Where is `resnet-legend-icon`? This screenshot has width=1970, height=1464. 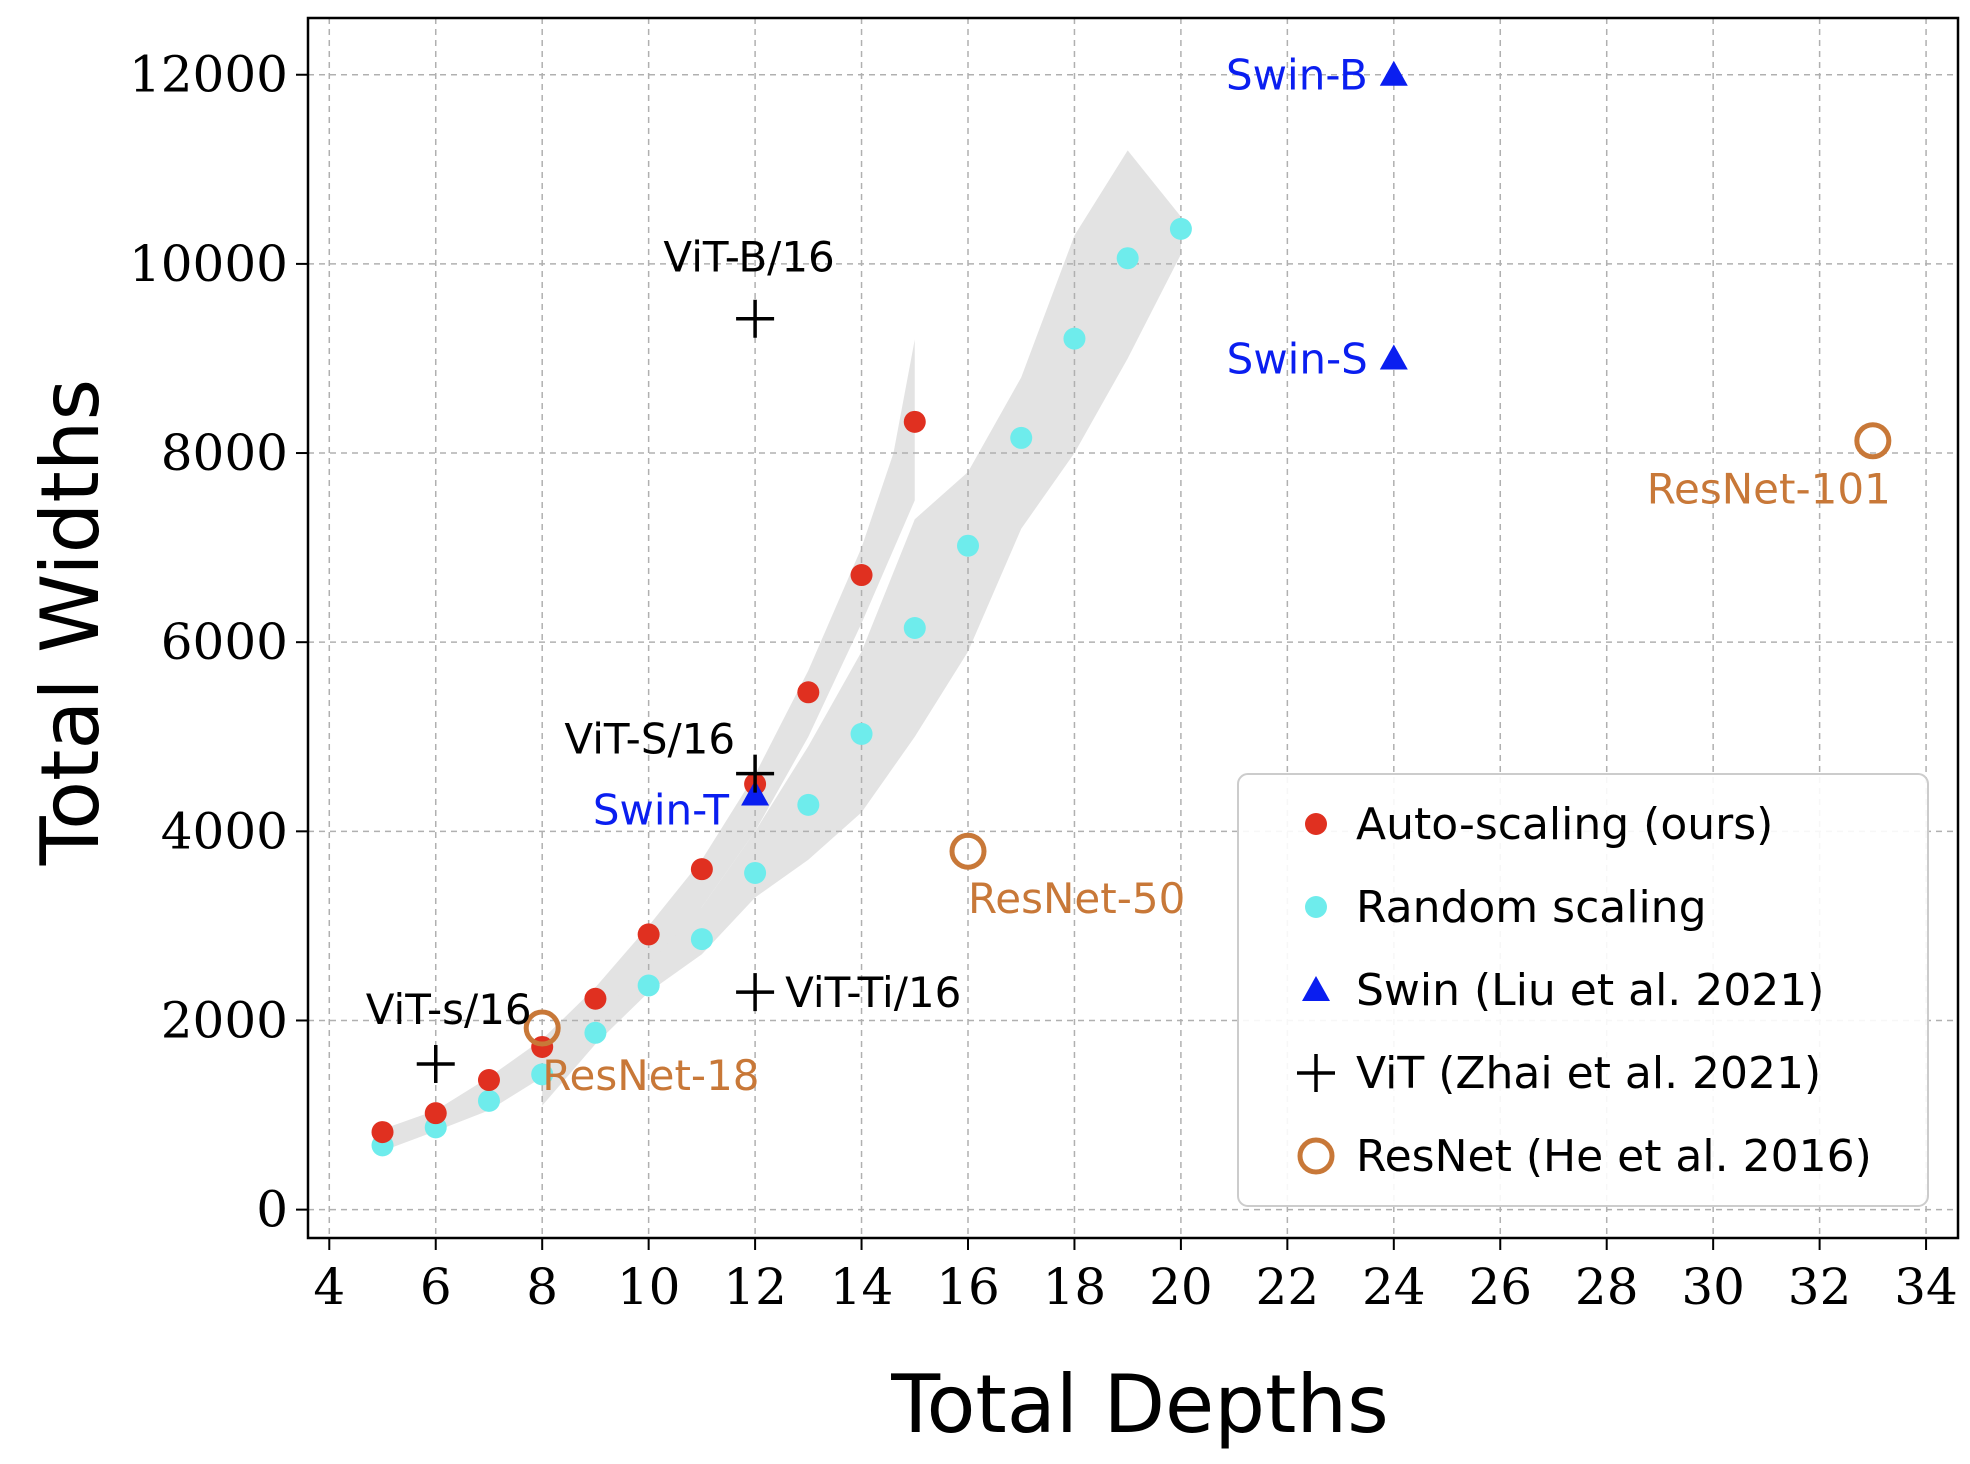
resnet-legend-icon is located at coordinates (1316, 1156).